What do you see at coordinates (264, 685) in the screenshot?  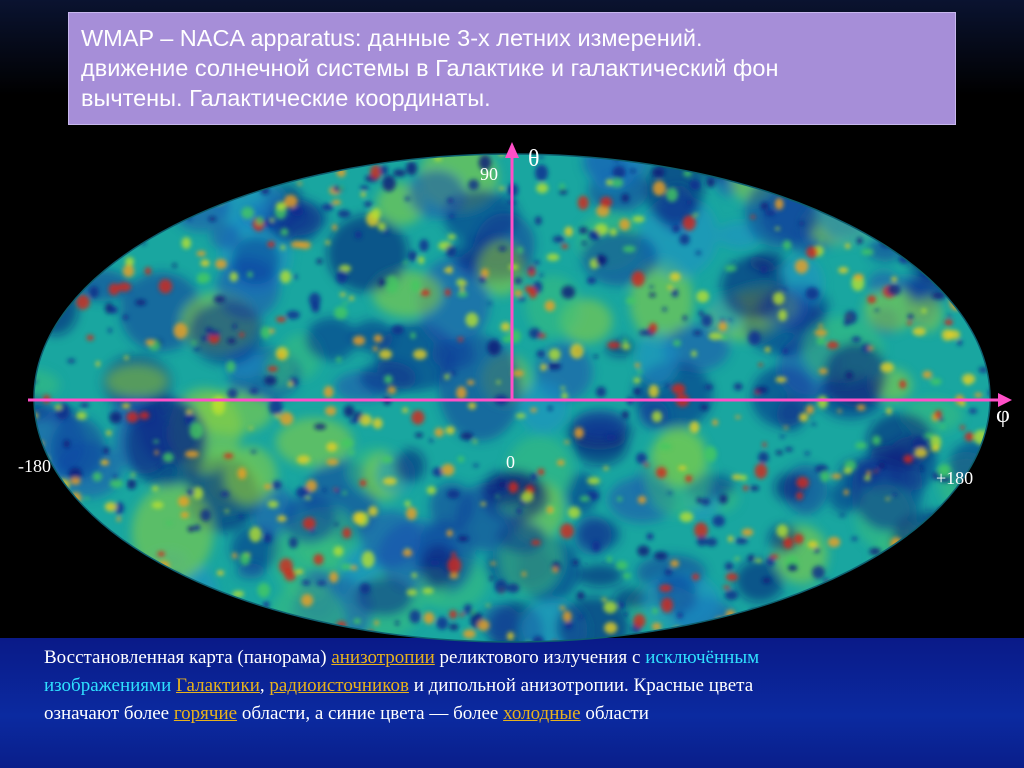 I see `caption-text: ,` at bounding box center [264, 685].